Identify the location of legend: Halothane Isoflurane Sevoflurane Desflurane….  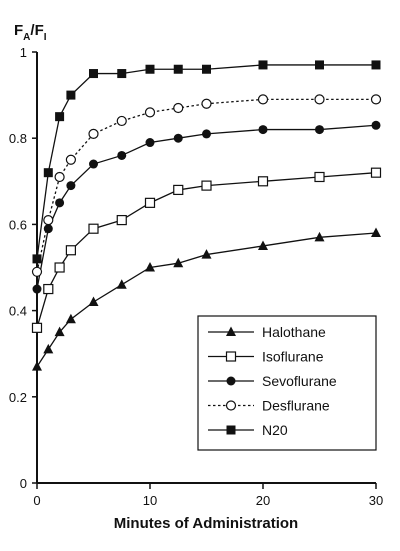
(287, 383).